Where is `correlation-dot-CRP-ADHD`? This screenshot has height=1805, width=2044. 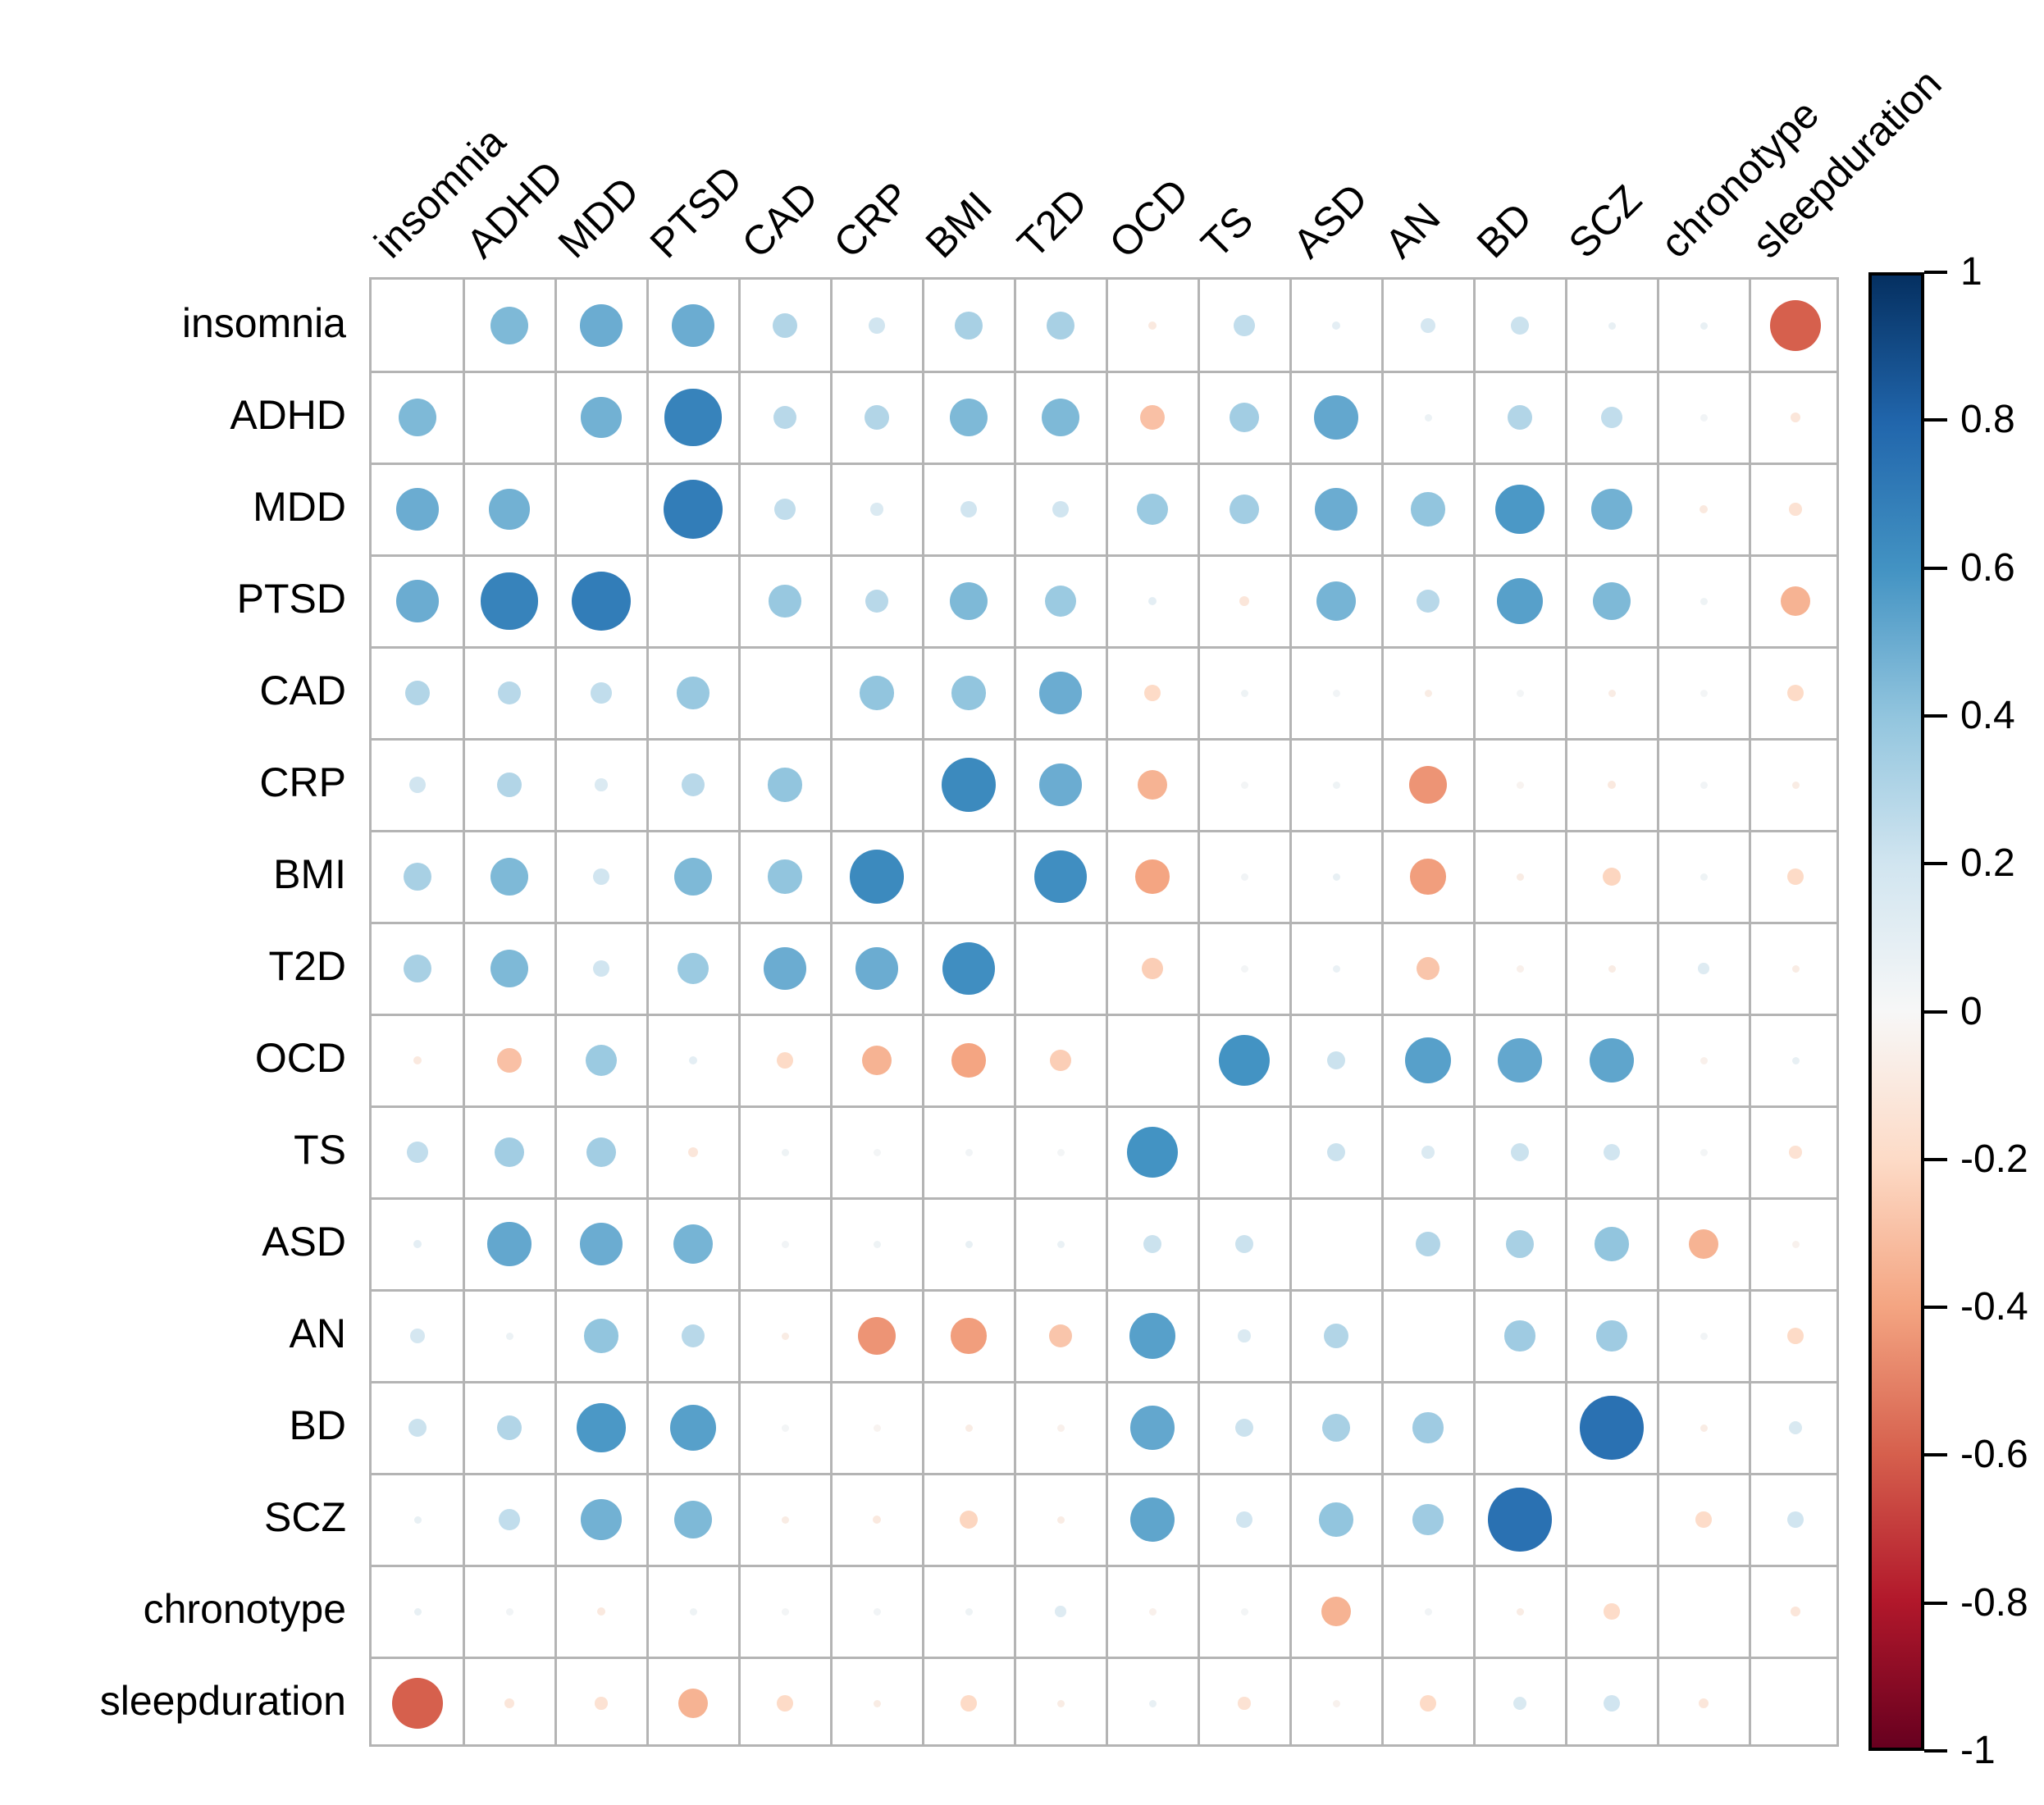
correlation-dot-CRP-ADHD is located at coordinates (509, 785).